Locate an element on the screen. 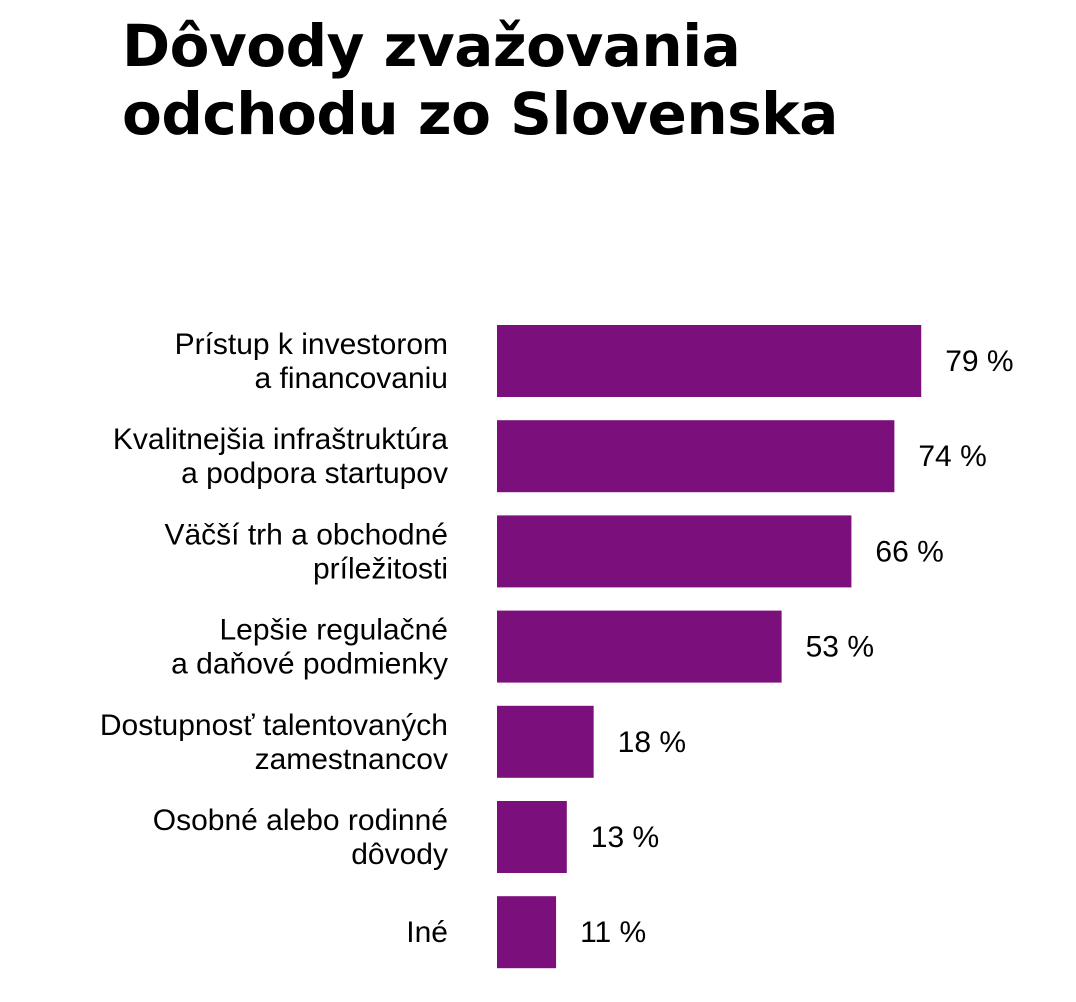  value-label: 74 % is located at coordinates (952, 456).